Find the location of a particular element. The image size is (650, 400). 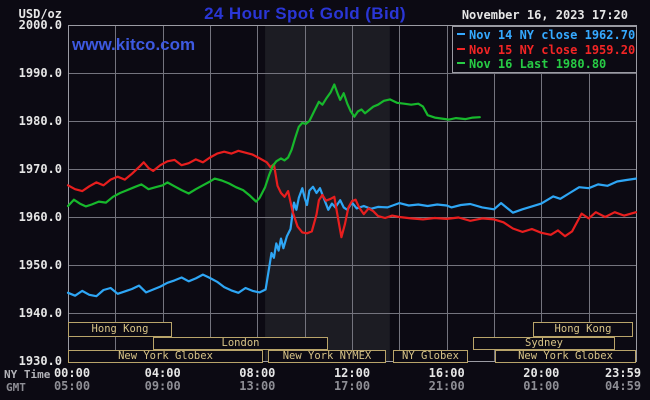

nov15-dash-icon is located at coordinates (461, 48).